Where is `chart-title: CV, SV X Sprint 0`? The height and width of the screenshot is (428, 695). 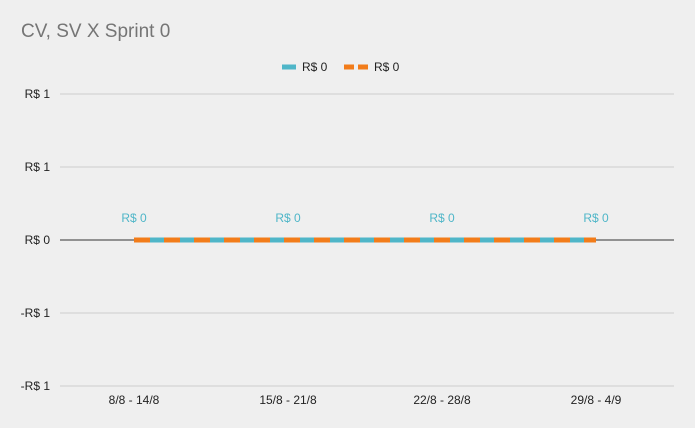
chart-title: CV, SV X Sprint 0 is located at coordinates (96, 31).